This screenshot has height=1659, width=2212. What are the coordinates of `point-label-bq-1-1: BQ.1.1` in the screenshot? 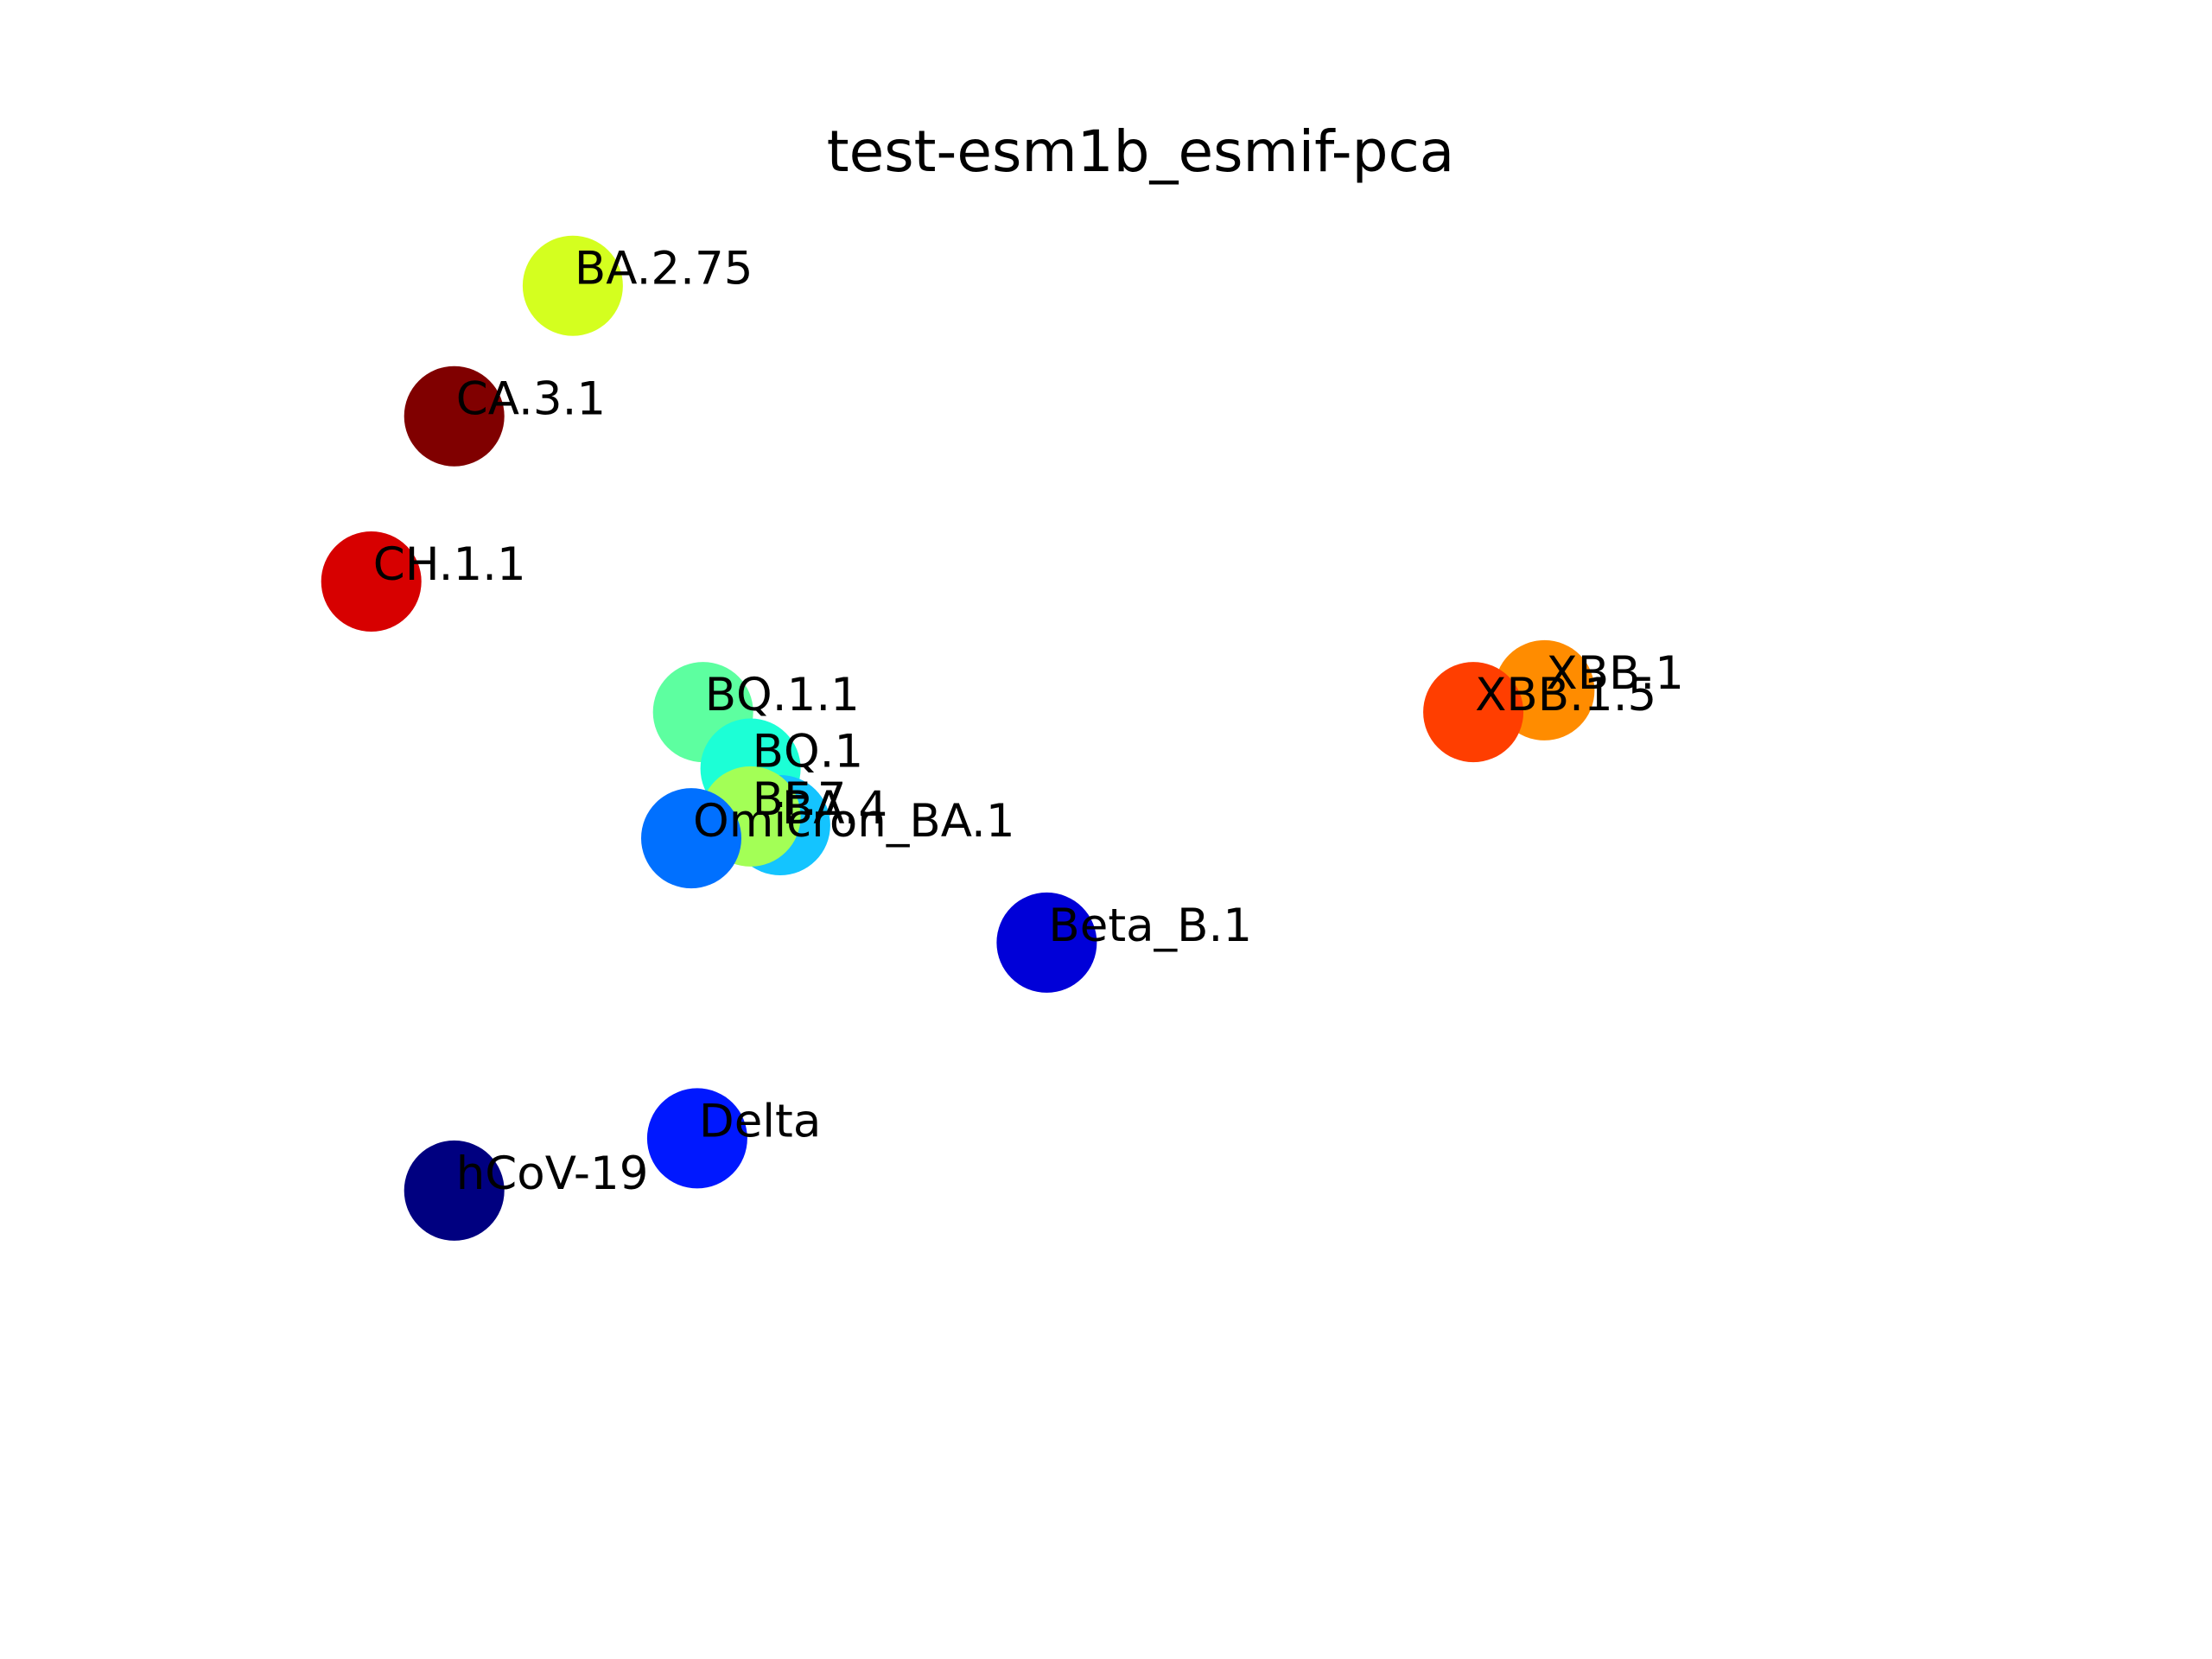 It's located at (782, 695).